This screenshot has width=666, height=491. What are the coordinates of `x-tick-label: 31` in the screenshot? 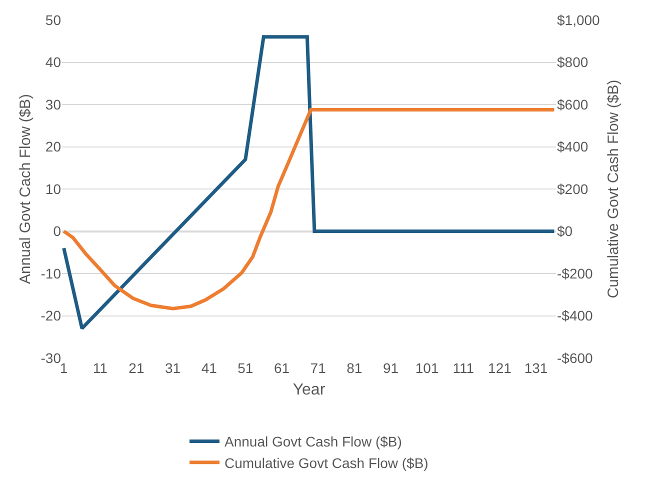 It's located at (173, 368).